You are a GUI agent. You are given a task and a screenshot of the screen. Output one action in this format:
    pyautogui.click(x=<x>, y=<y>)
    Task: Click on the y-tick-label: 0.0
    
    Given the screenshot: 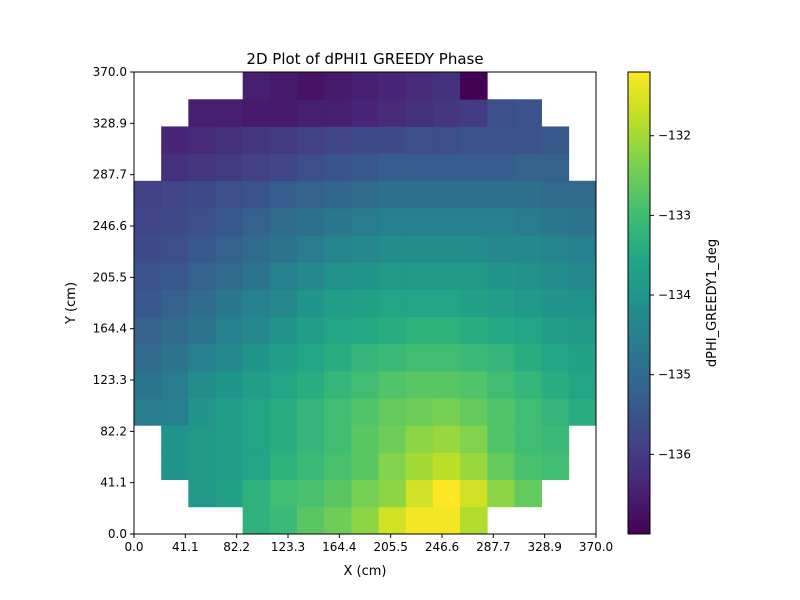 What is the action you would take?
    pyautogui.click(x=117, y=534)
    